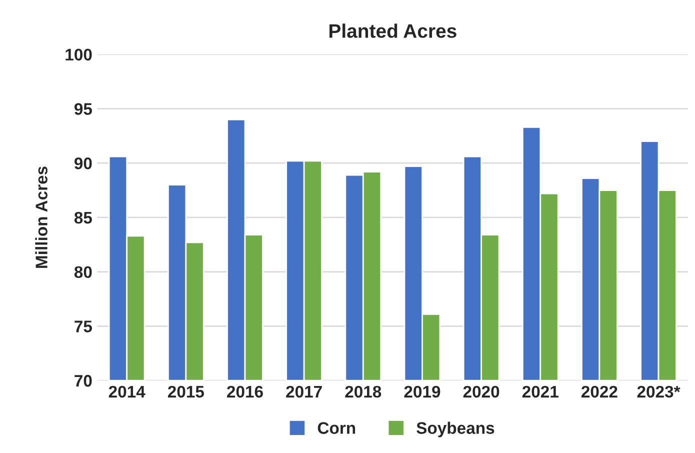 Image resolution: width=695 pixels, height=453 pixels. Describe the element at coordinates (186, 392) in the screenshot. I see `x-tick-label: 2015` at that location.